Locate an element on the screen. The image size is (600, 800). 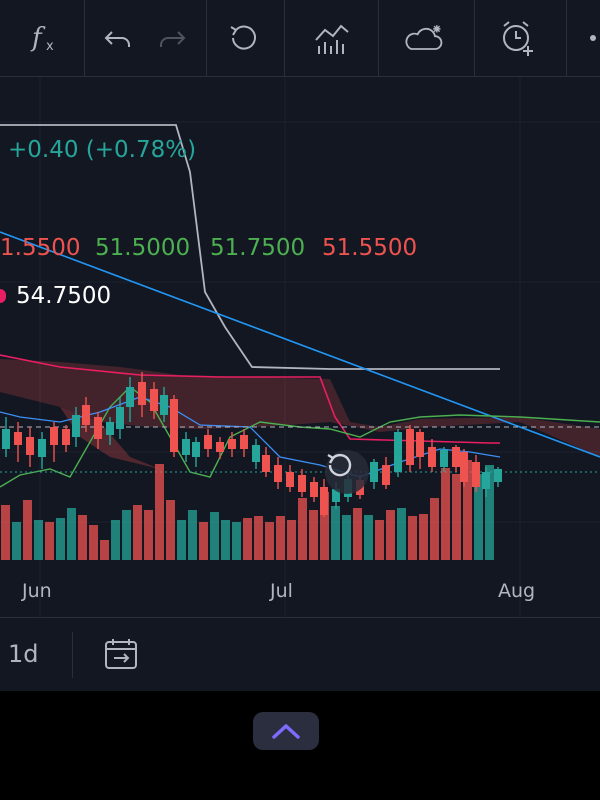
interval-button: 1d is located at coordinates (23, 654).